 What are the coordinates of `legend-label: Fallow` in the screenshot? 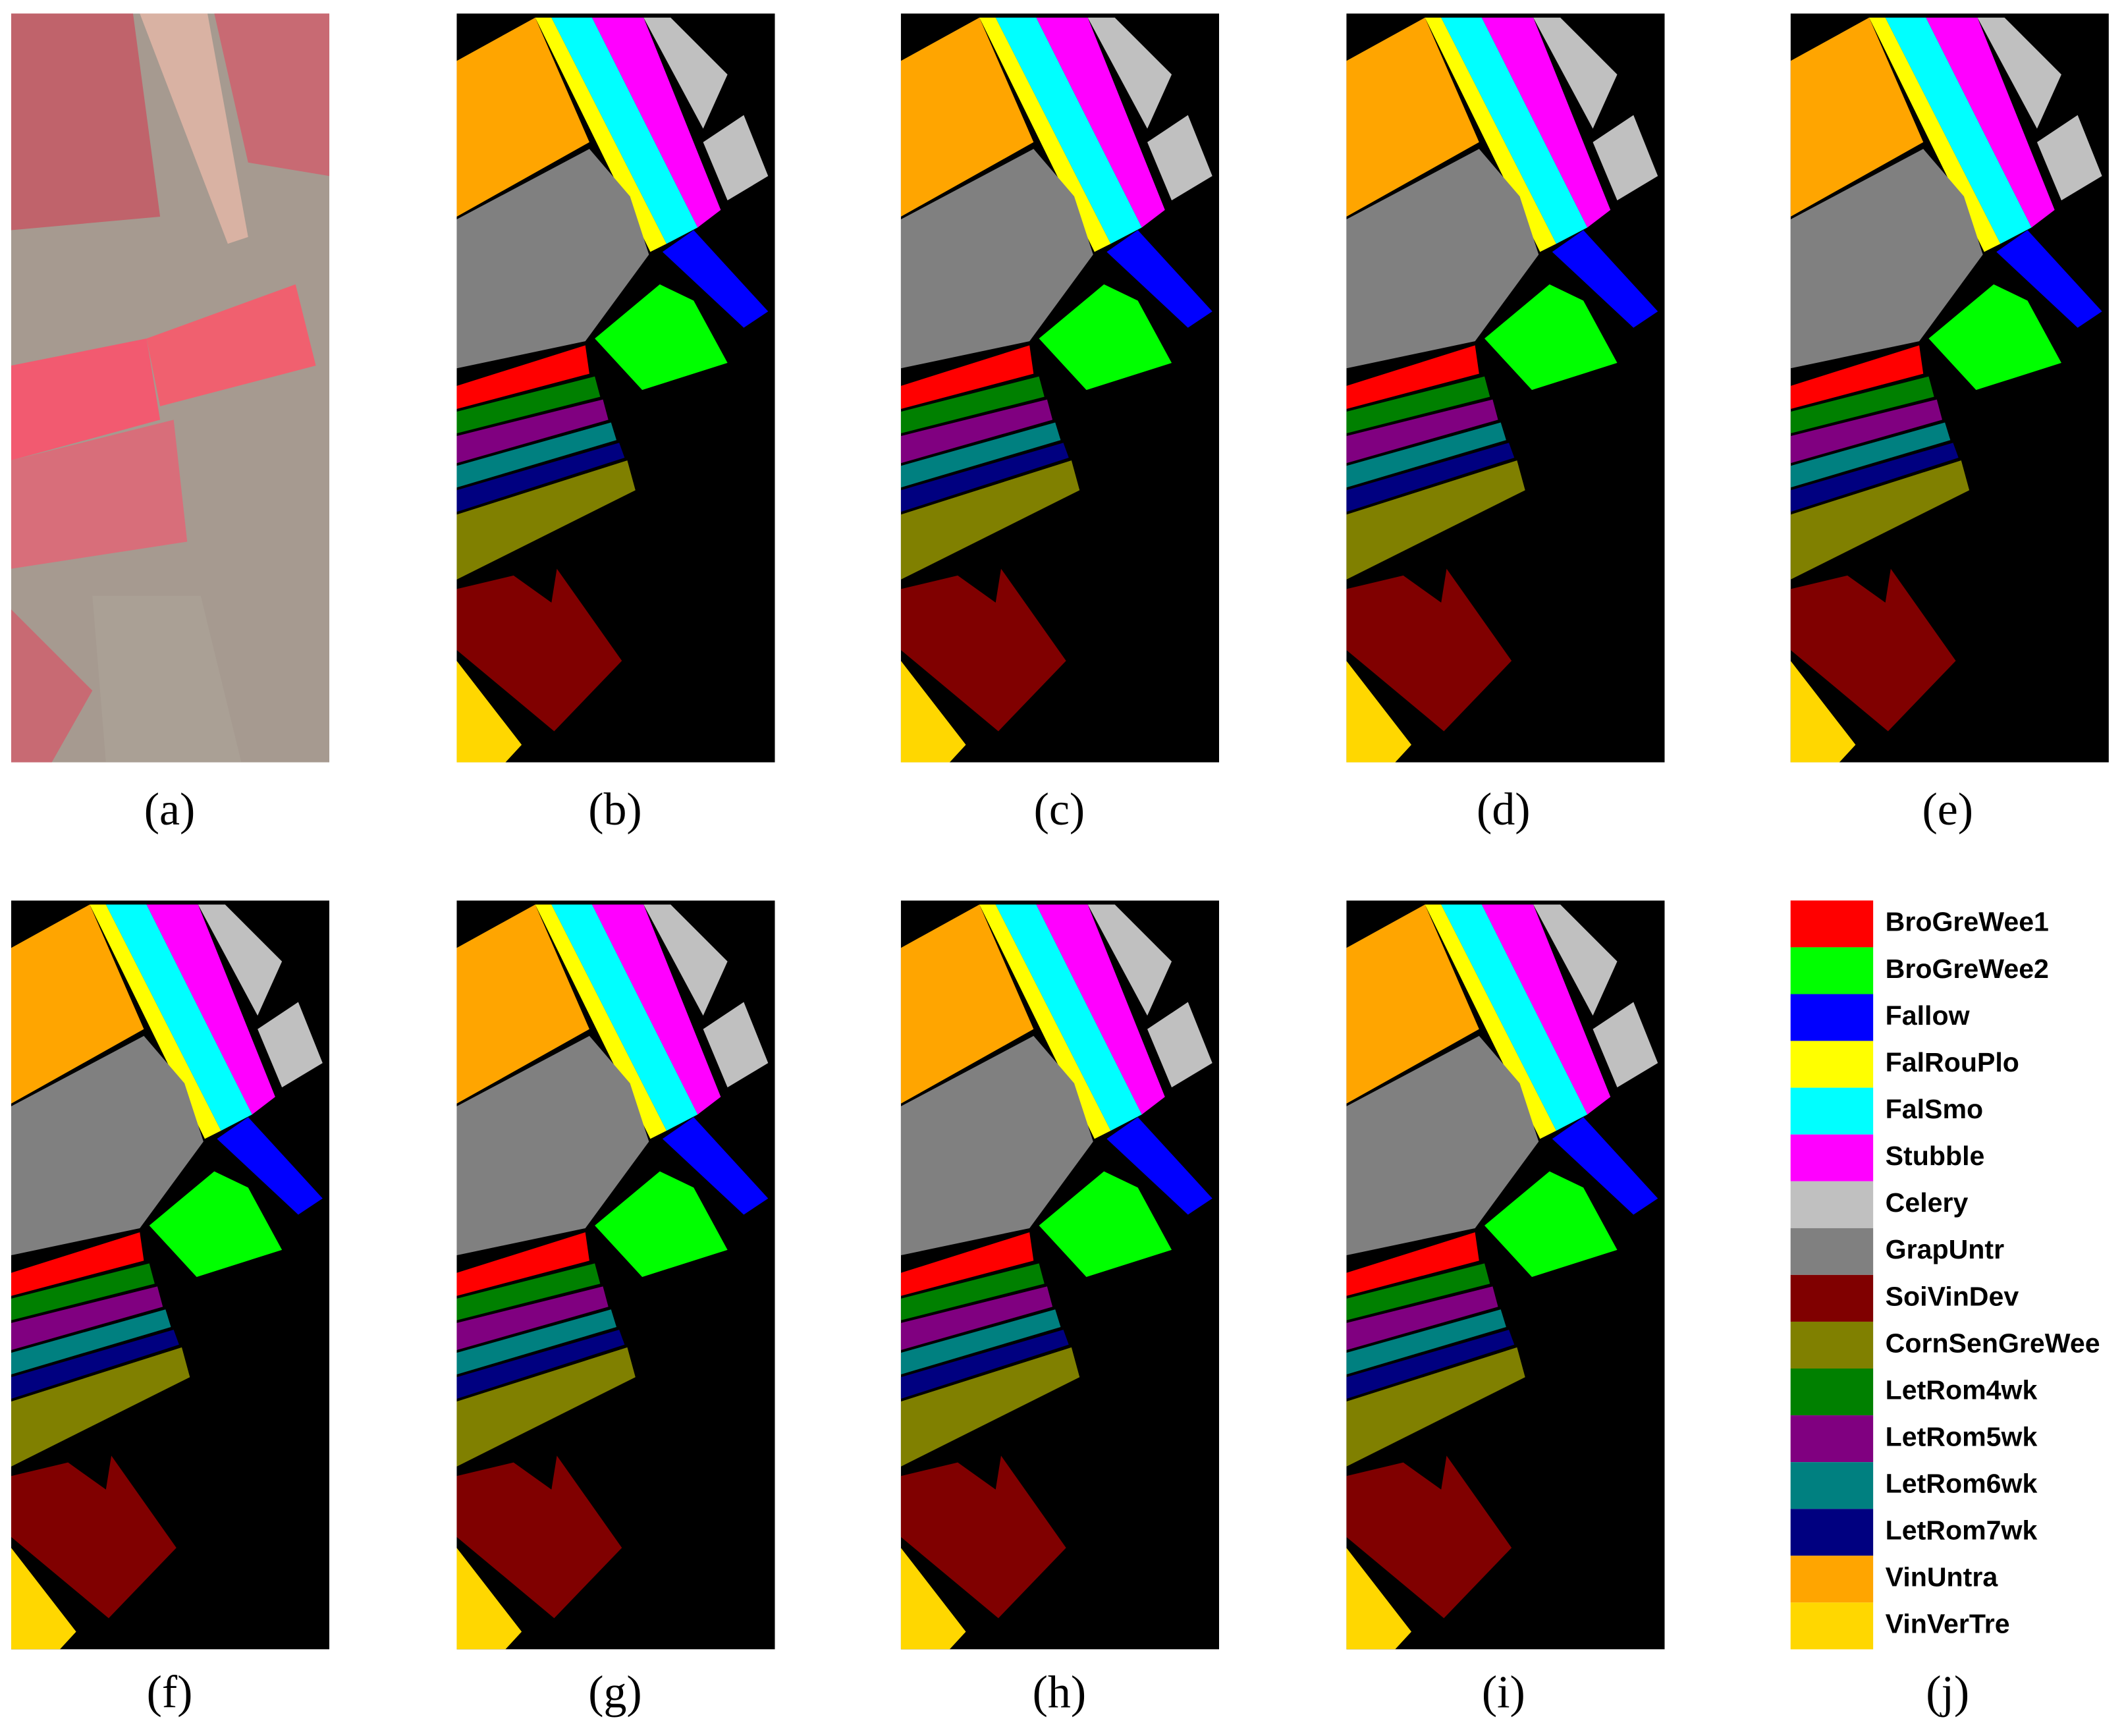 It's located at (1928, 1015).